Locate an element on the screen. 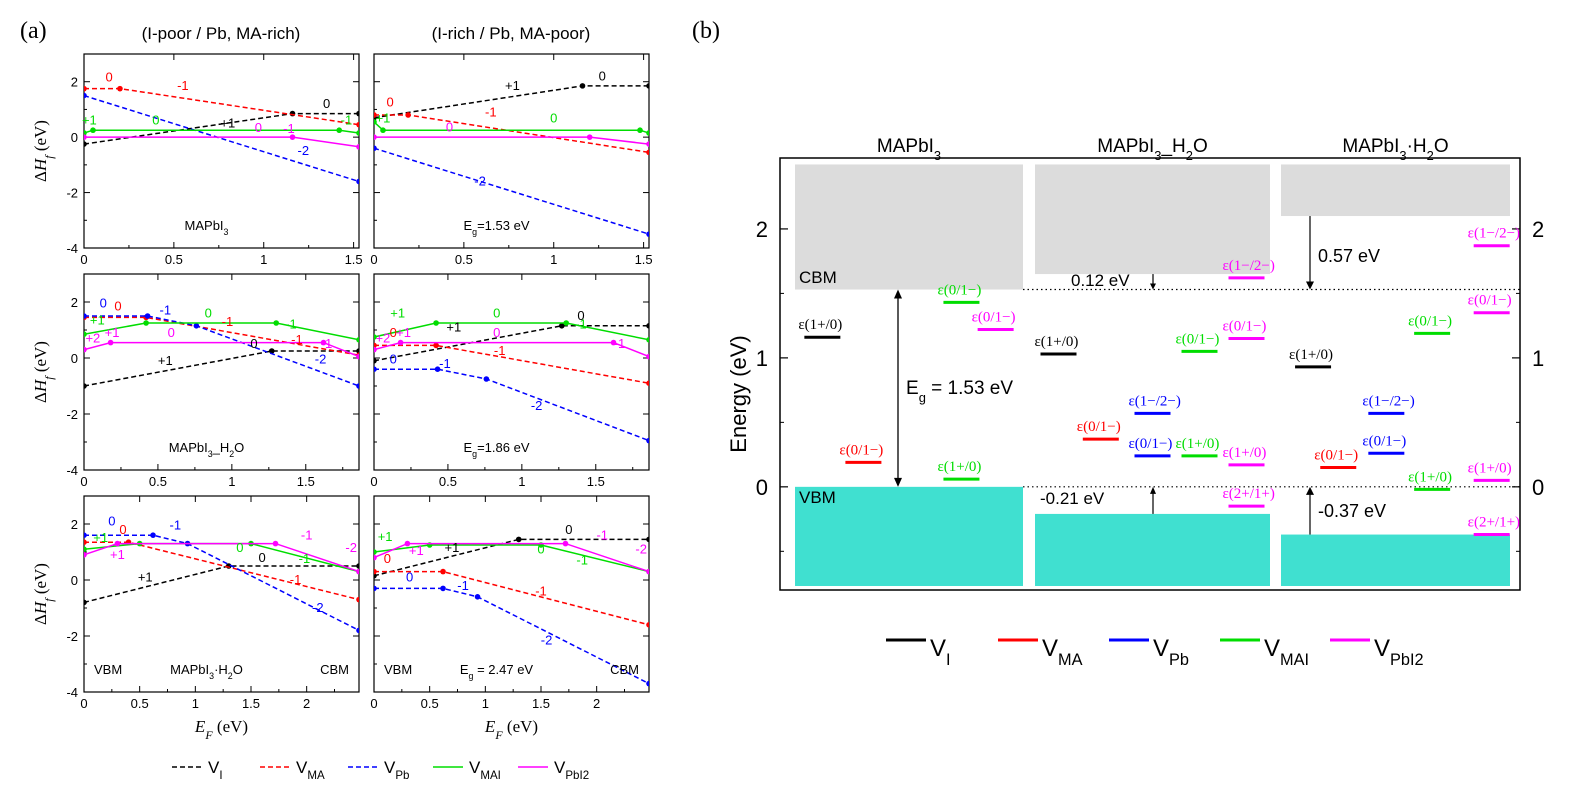  y-tick-label: 2 is located at coordinates (74, 82).